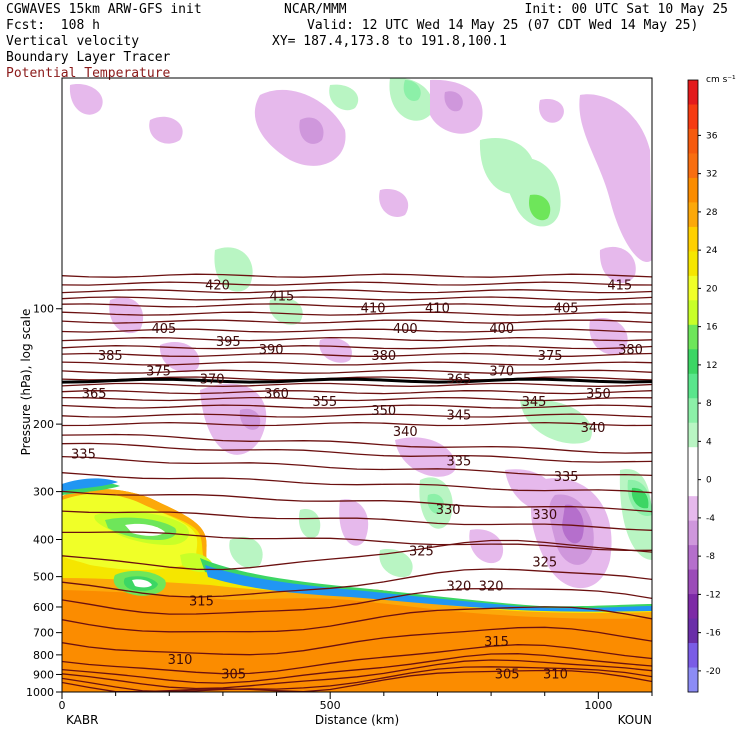 Image resolution: width=740 pixels, height=740 pixels. What do you see at coordinates (315, 9) in the screenshot?
I see `organization-label: NCAR/MMM` at bounding box center [315, 9].